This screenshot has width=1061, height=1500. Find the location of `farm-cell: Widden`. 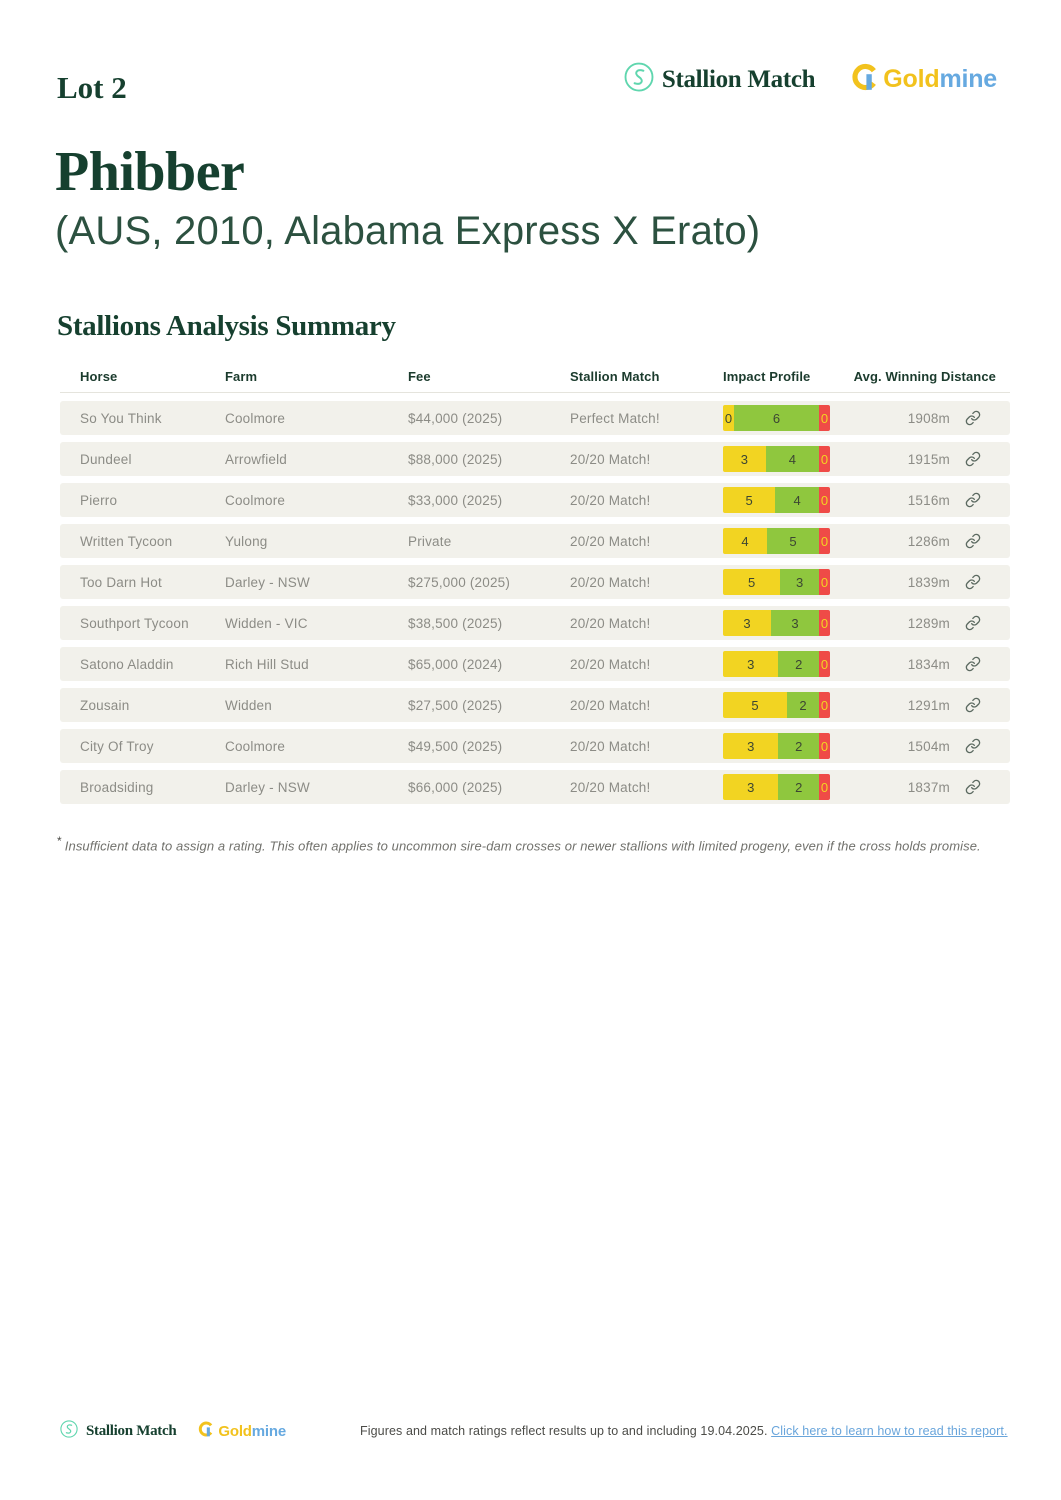

farm-cell: Widden is located at coordinates (248, 705).